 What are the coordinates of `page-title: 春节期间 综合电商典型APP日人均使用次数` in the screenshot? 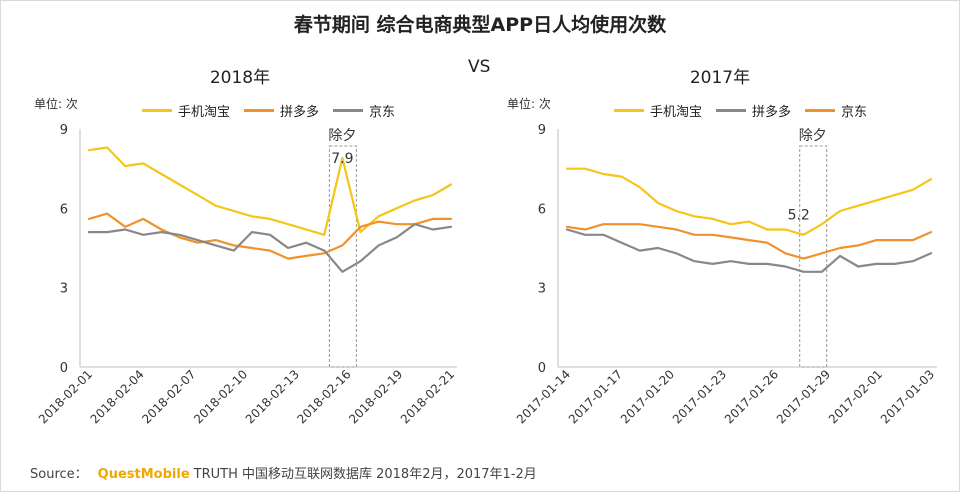 It's located at (480, 25).